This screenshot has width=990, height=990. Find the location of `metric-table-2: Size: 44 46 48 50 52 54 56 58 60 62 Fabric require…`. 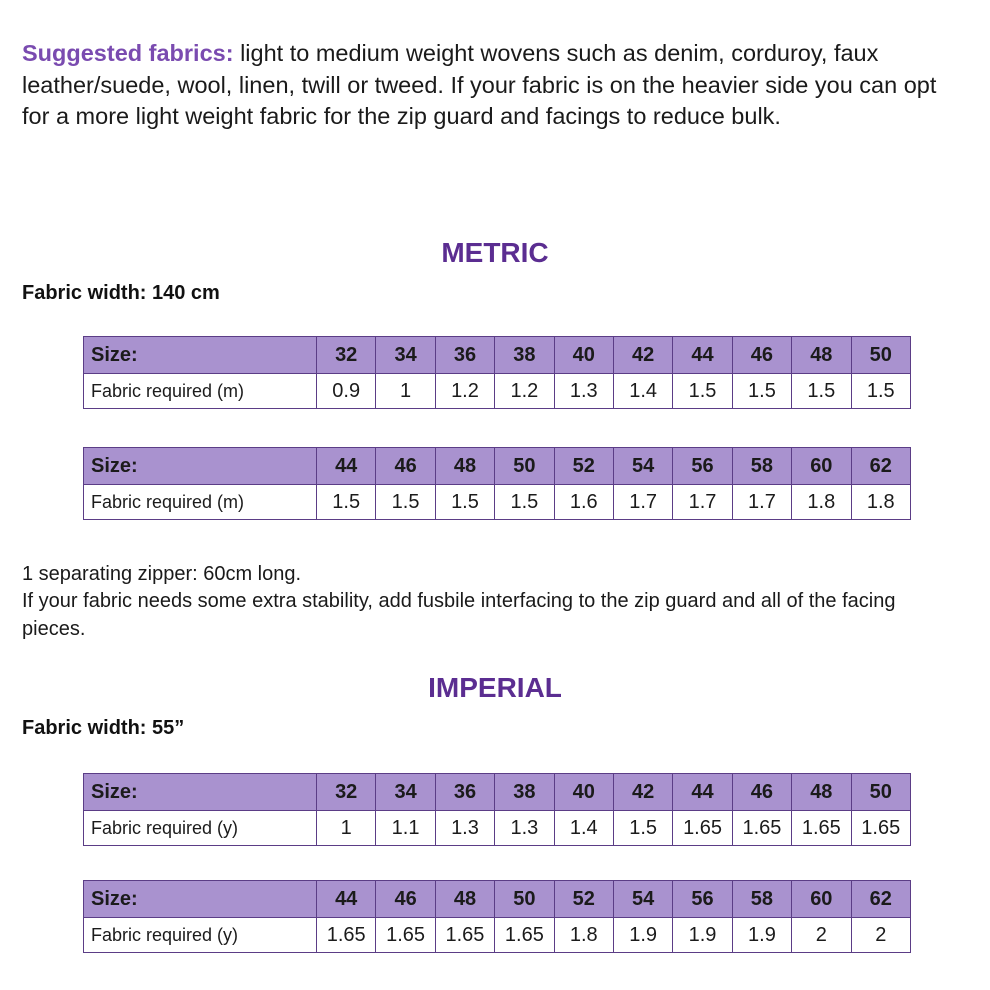

metric-table-2: Size: 44 46 48 50 52 54 56 58 60 62 Fabric require… is located at coordinates (497, 483).